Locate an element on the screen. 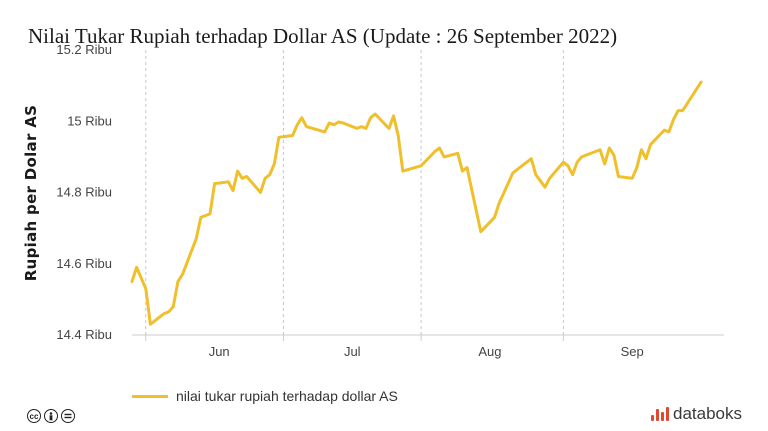  license-icons: cc is located at coordinates (51, 416).